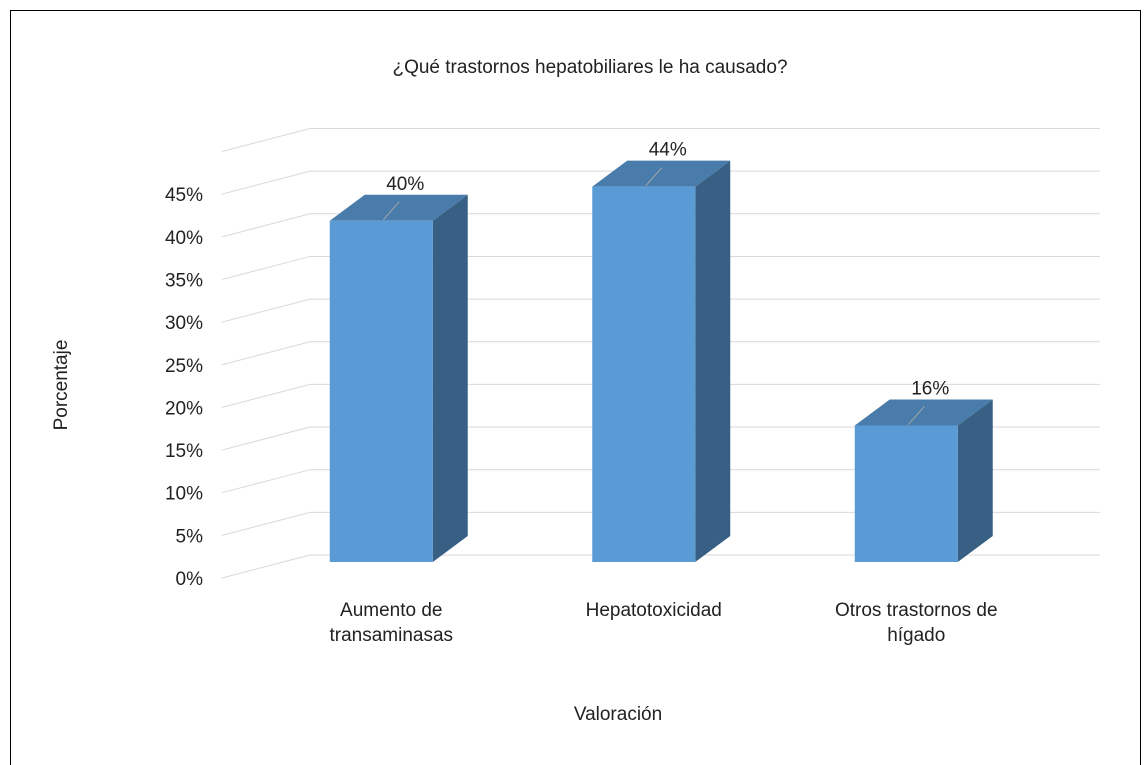 This screenshot has height=765, width=1144. Describe the element at coordinates (184, 238) in the screenshot. I see `y-tick-label: 40%` at that location.